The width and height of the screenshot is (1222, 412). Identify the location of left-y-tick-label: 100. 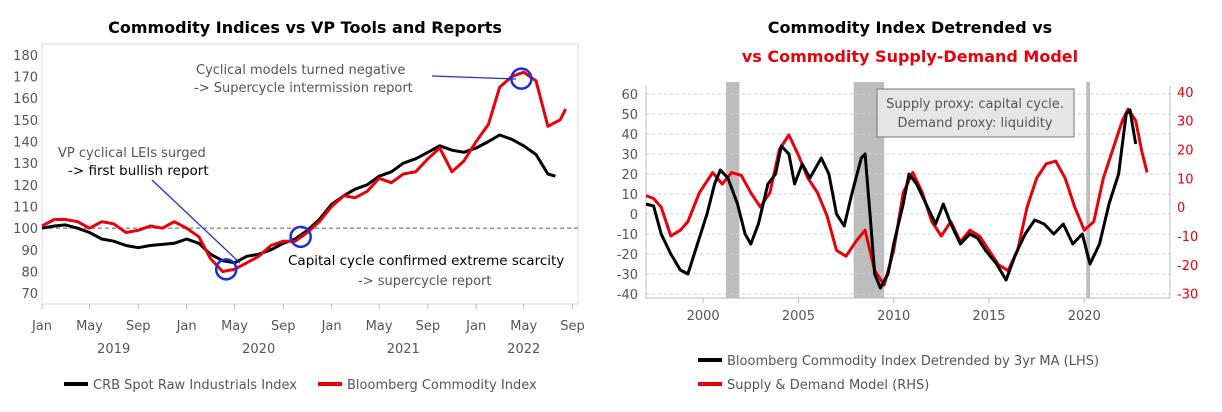
(25, 229).